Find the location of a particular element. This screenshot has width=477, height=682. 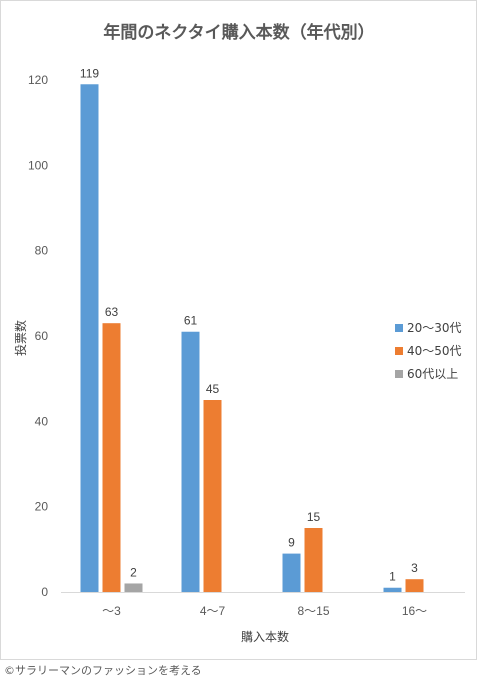

x-axis-label: 購入本数 is located at coordinates (265, 636).